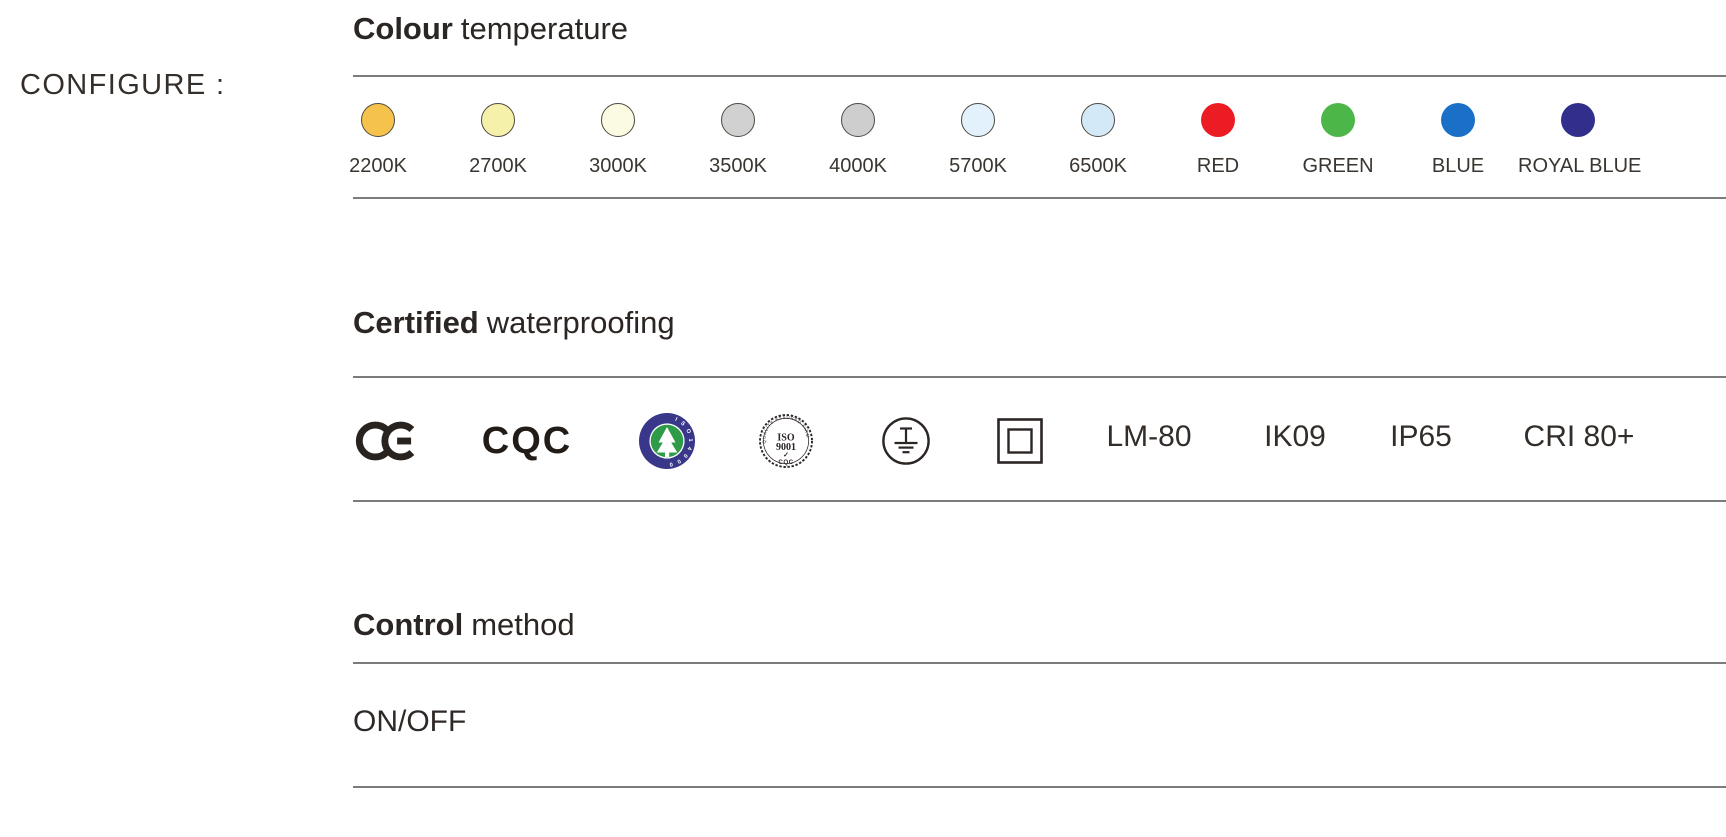 This screenshot has height=837, width=1726. What do you see at coordinates (498, 139) in the screenshot?
I see `swatch-option-2700k: 2700K` at bounding box center [498, 139].